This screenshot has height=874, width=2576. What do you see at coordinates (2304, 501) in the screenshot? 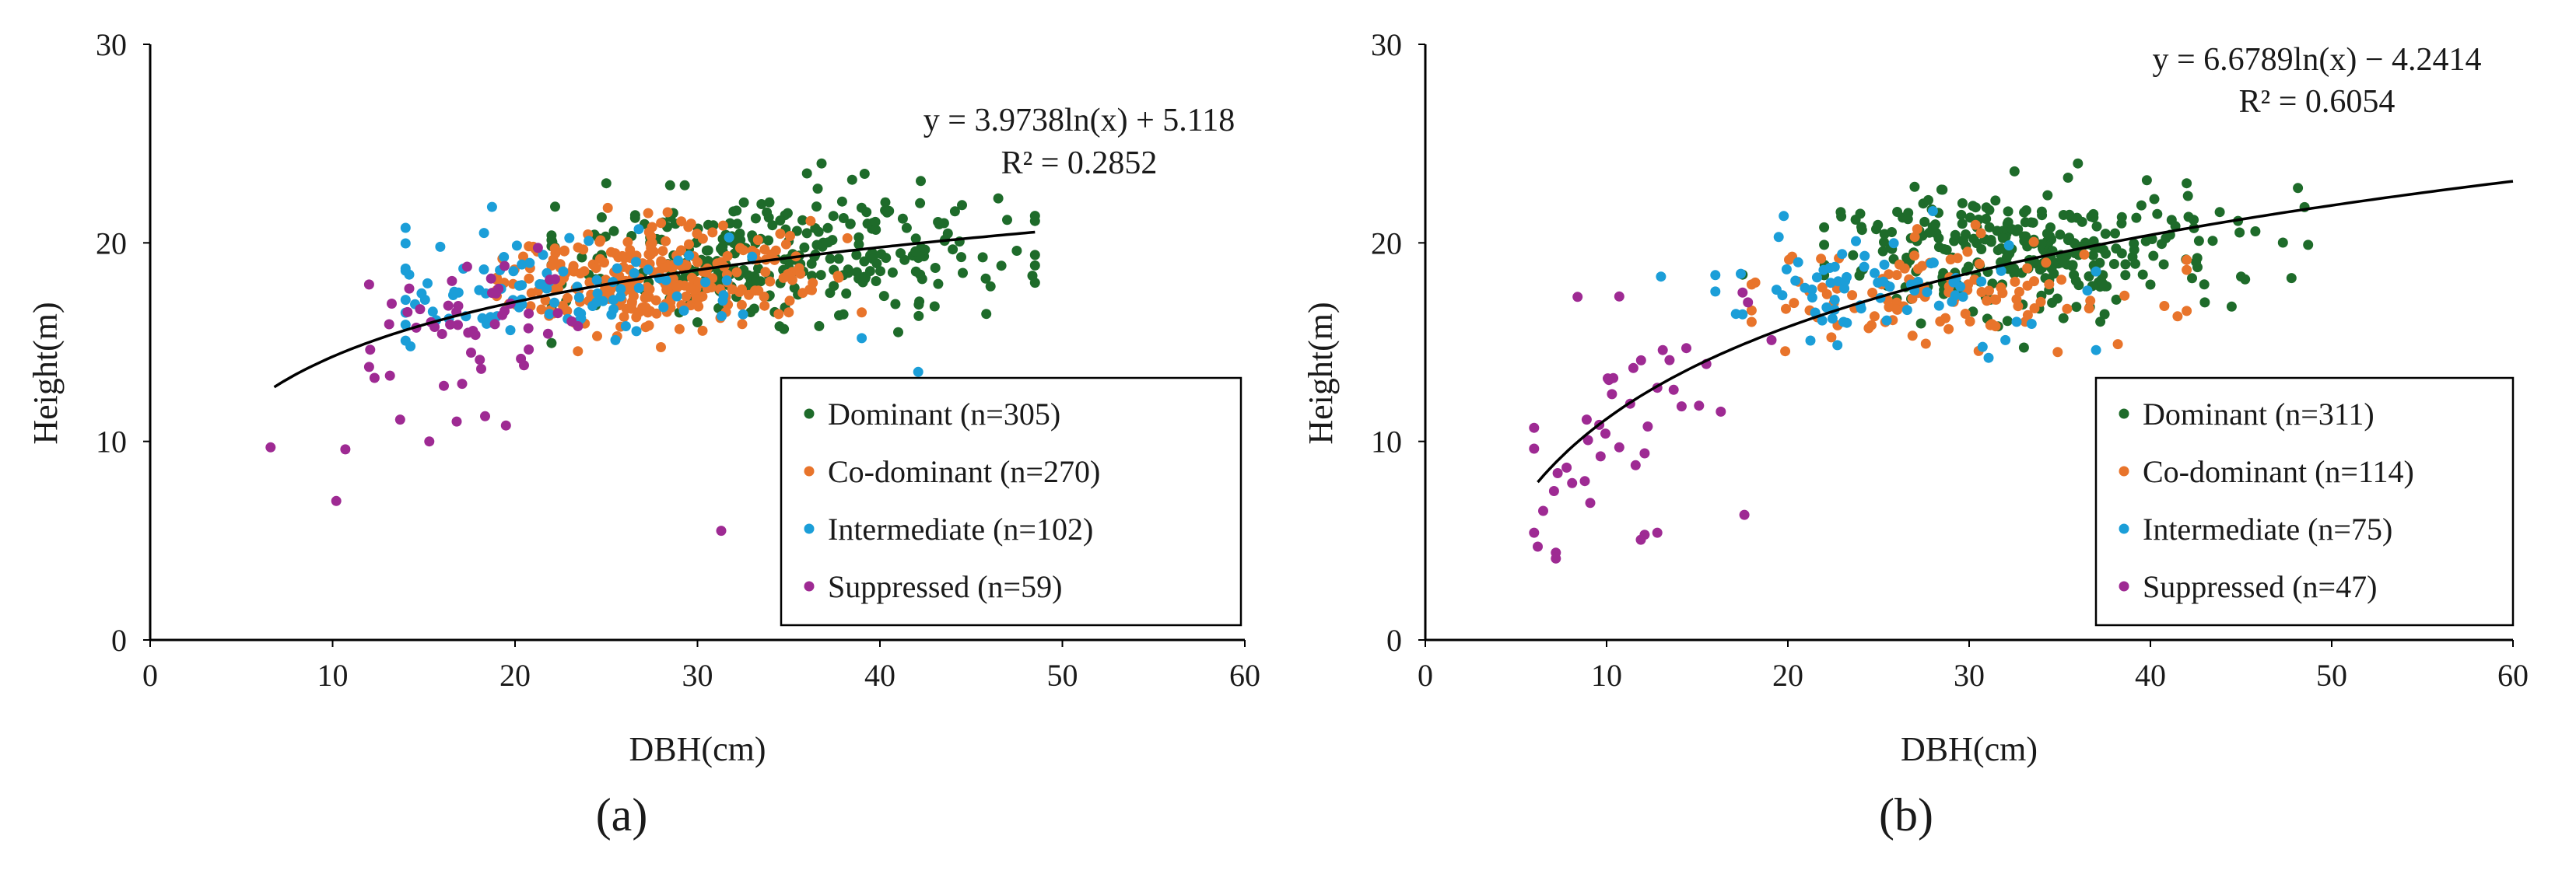
I see `panel-b-legend-box` at bounding box center [2304, 501].